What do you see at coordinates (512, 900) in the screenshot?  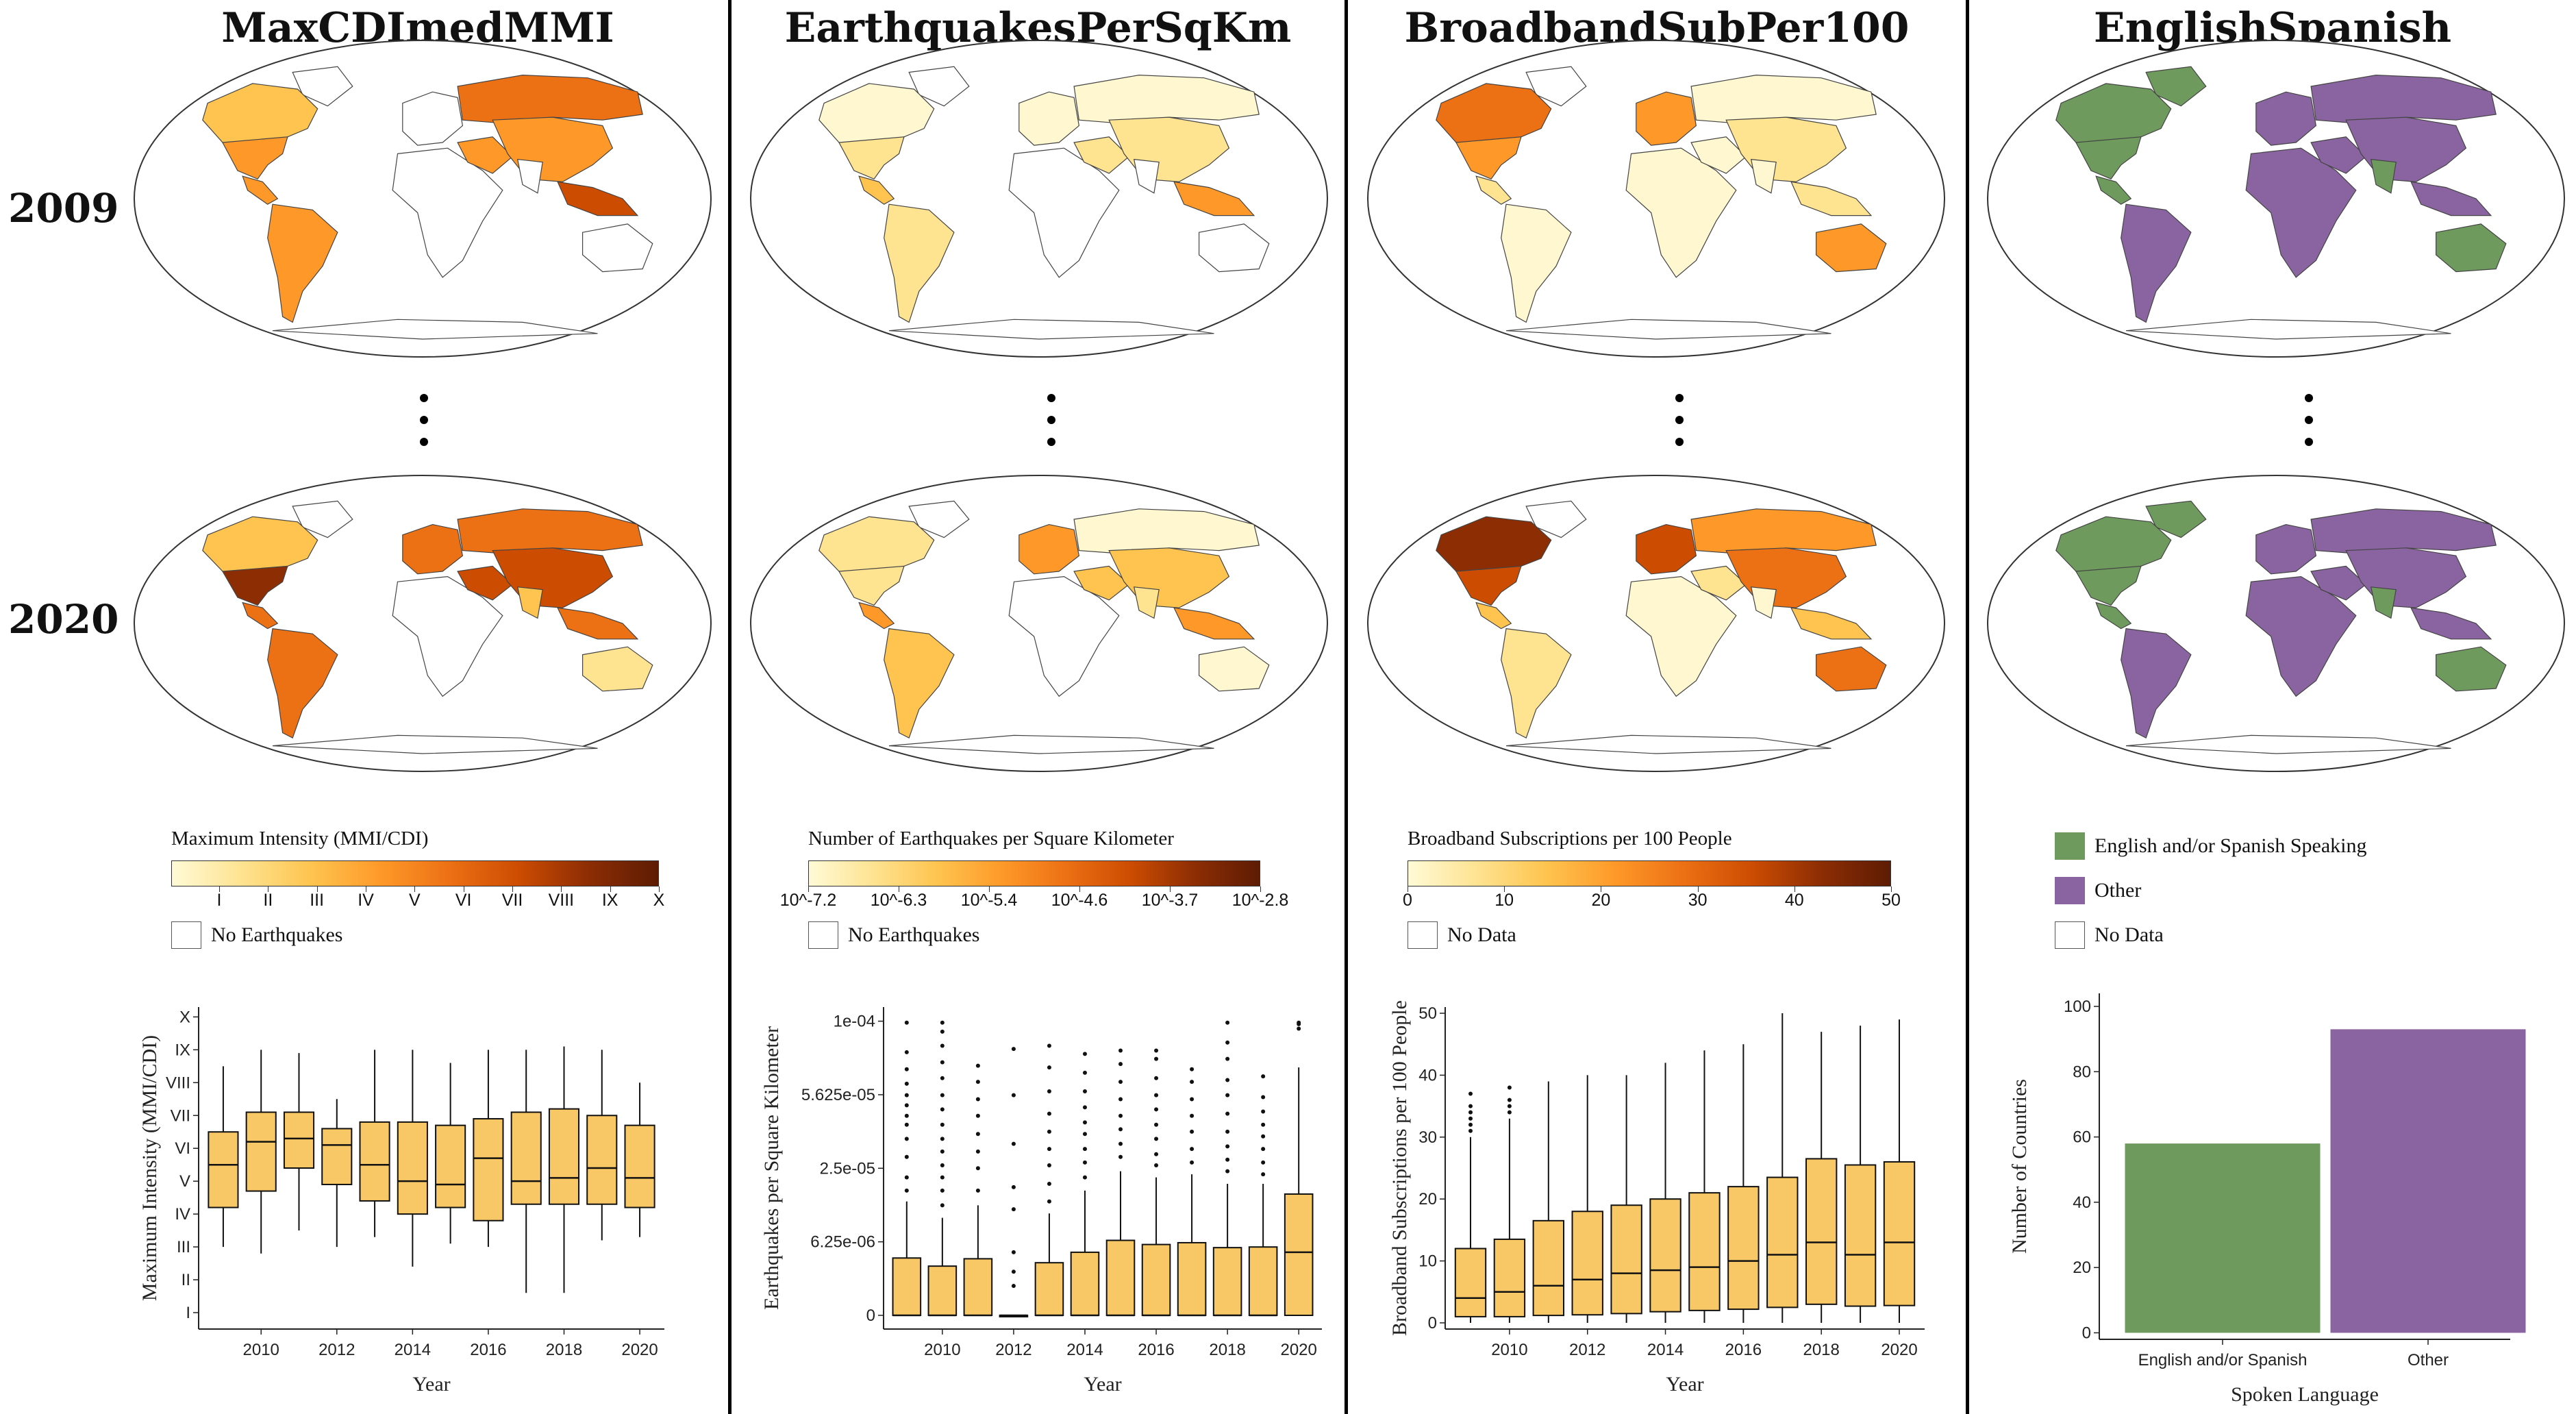 I see `colorbar-tick-label: VII` at bounding box center [512, 900].